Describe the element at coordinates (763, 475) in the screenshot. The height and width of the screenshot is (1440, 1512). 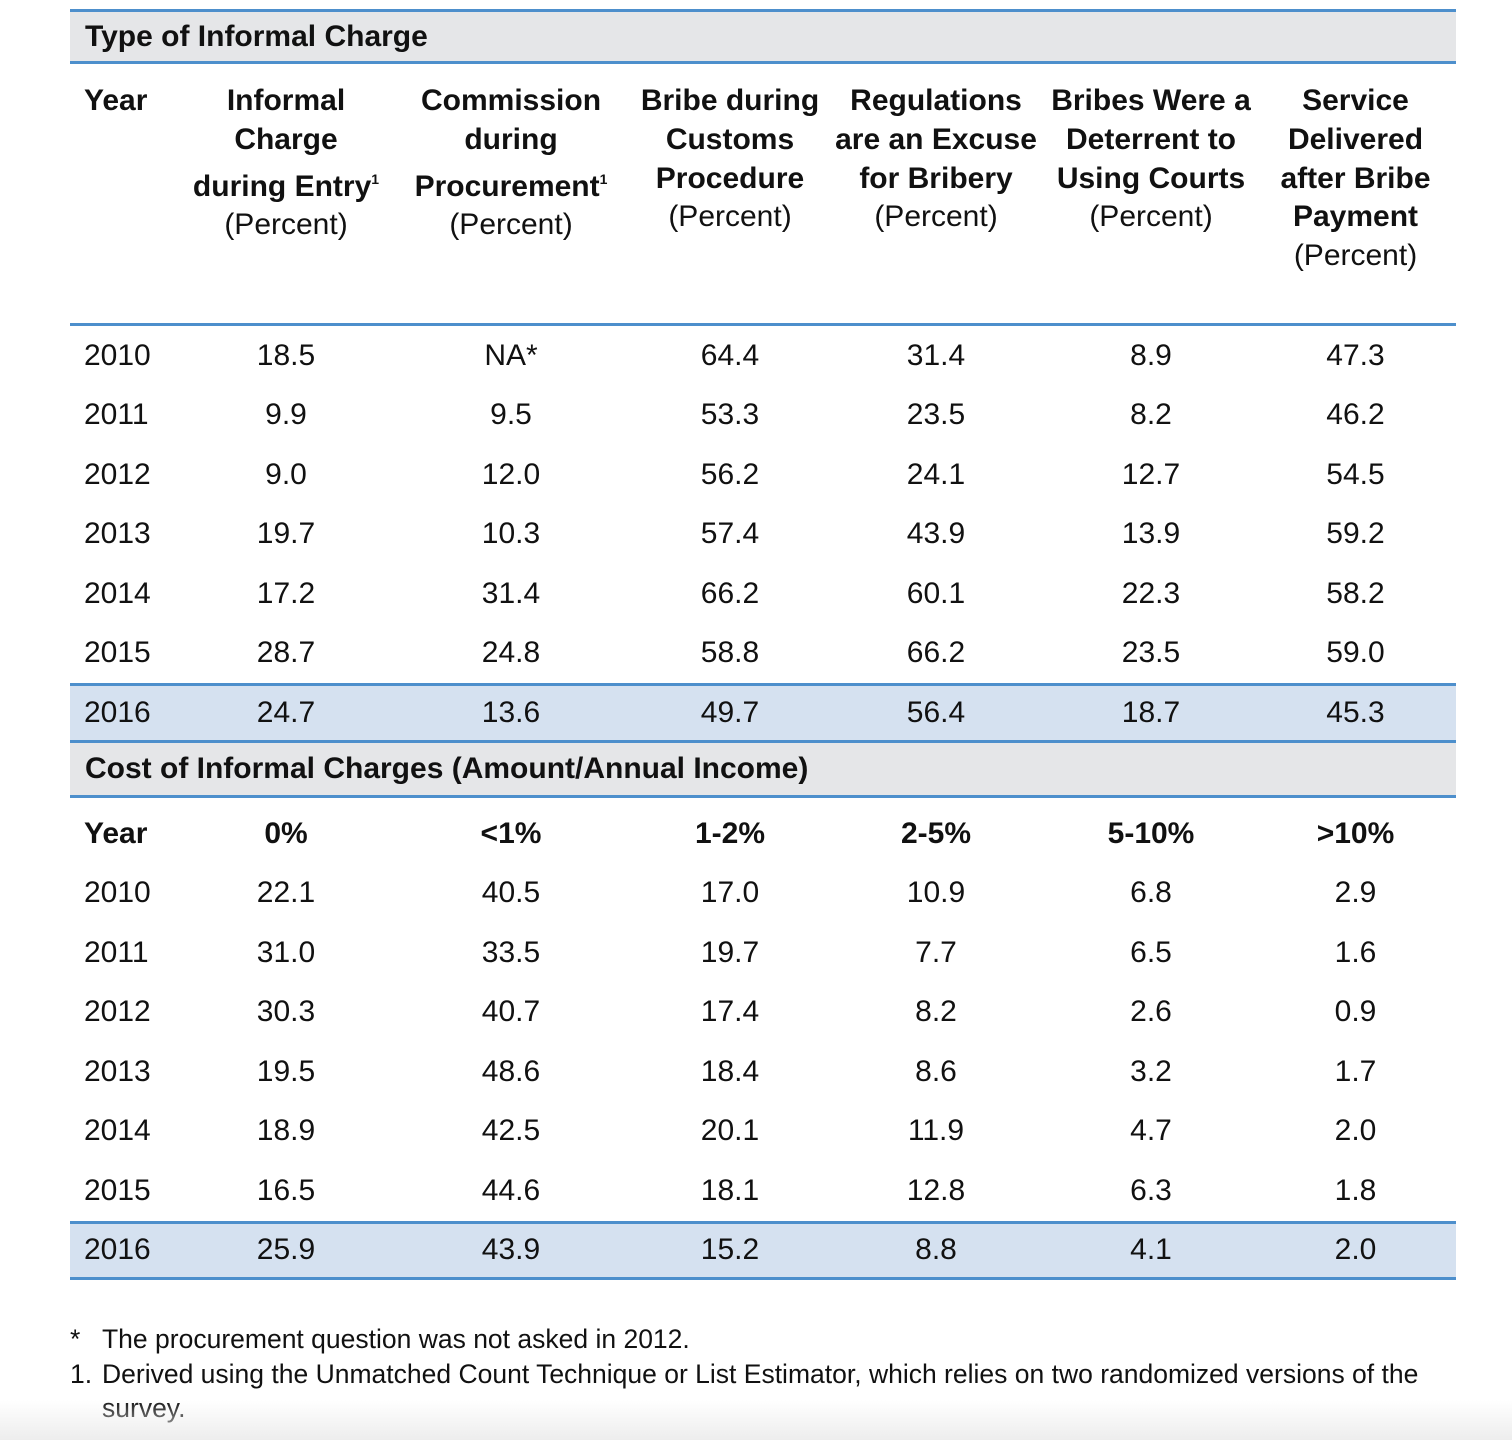
I see `table-row: 2012 9.0 12.0 56.2 24.1 12.7 54.5` at that location.